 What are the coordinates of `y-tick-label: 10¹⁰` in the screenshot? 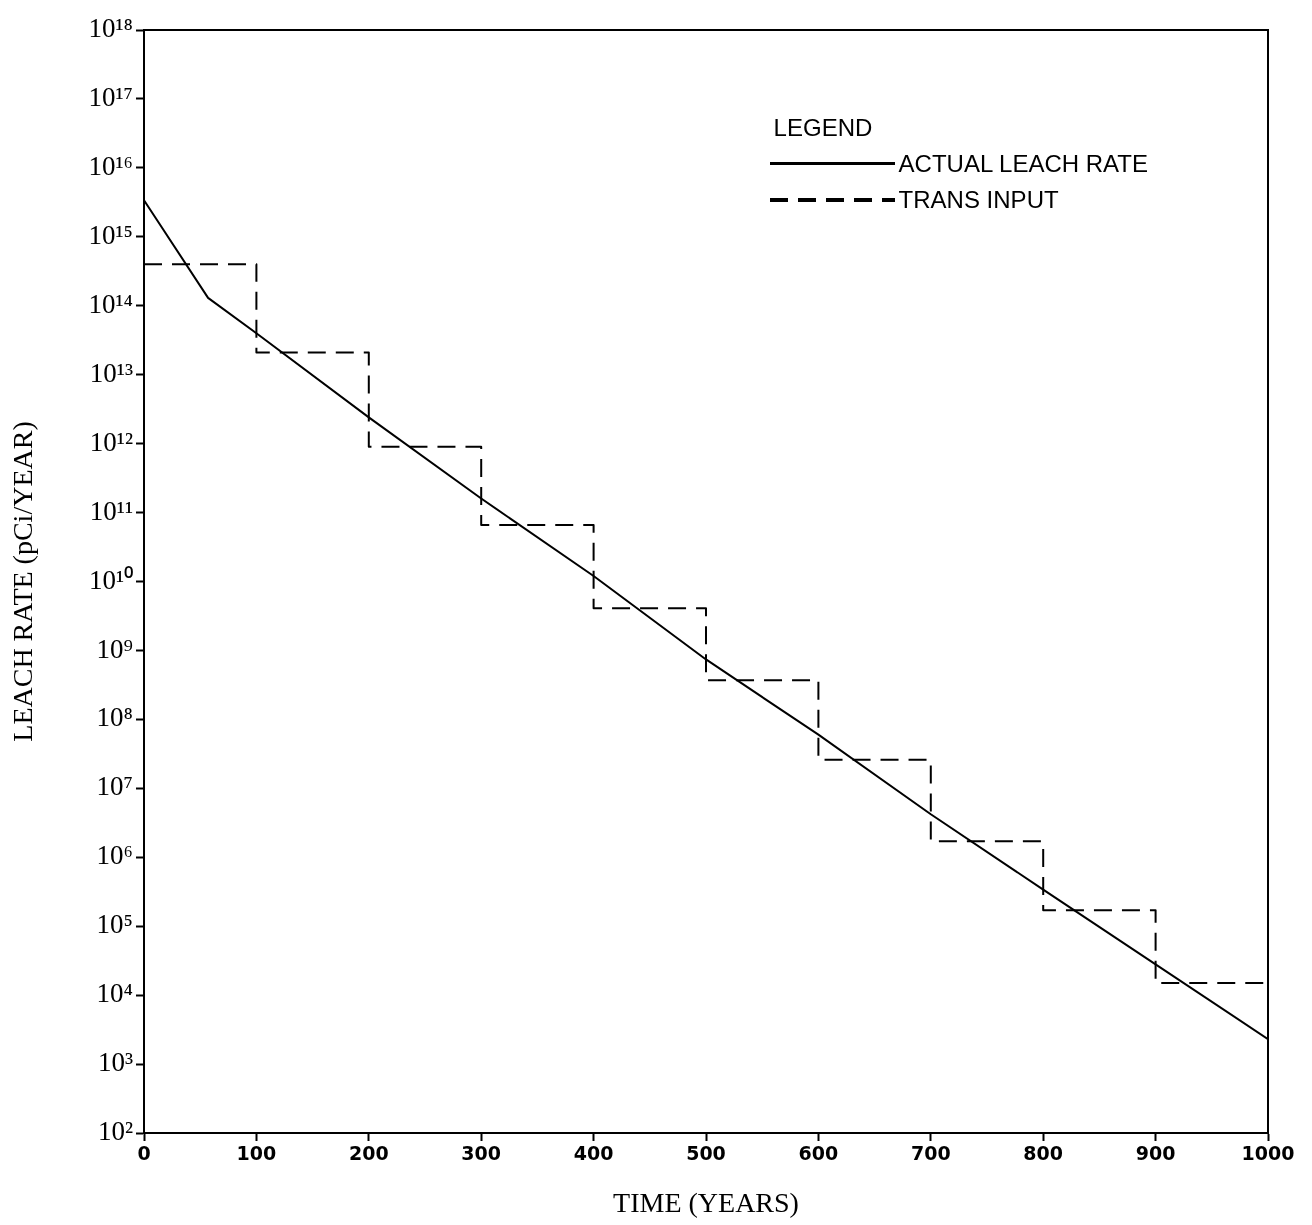 It's located at (110, 579).